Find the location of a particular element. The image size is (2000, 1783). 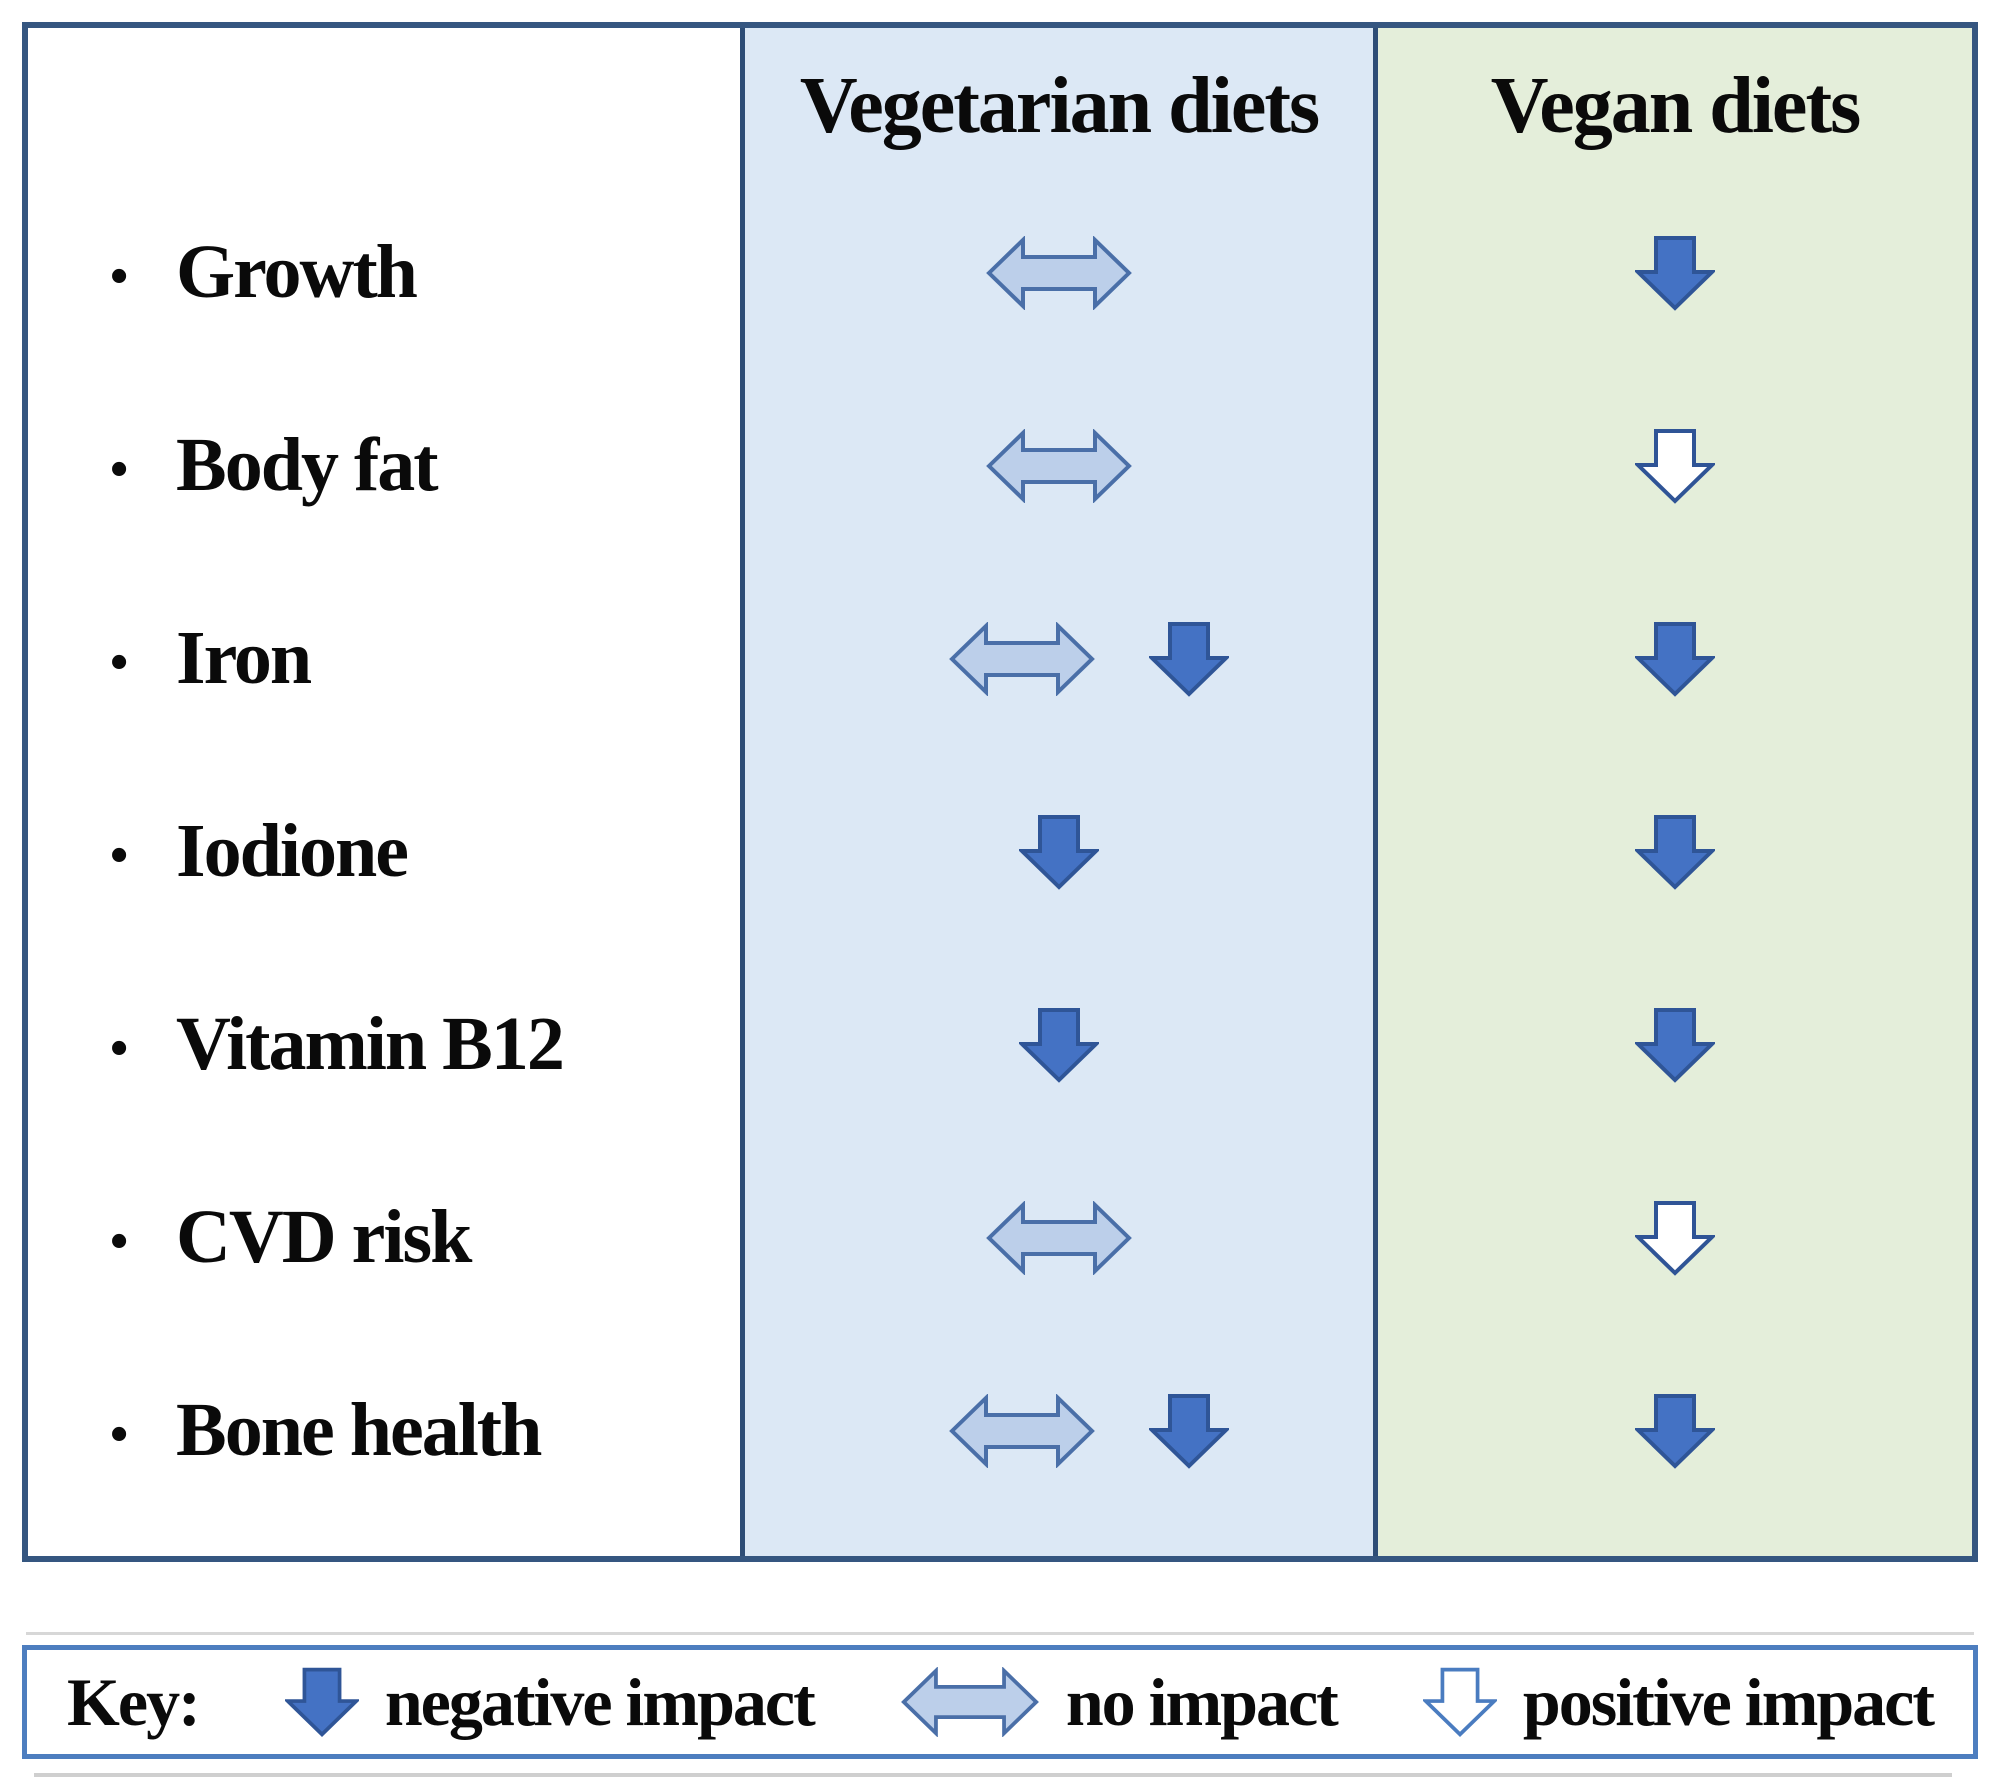

legend-entry: positive impact is located at coordinates (1678, 1702).